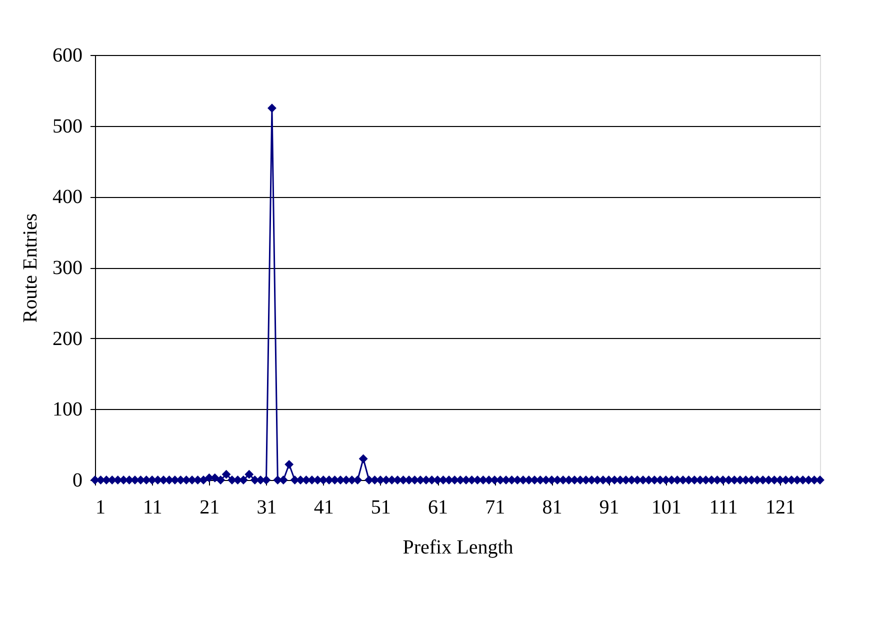  Describe the element at coordinates (67, 55) in the screenshot. I see `y-tick-label: 600` at that location.